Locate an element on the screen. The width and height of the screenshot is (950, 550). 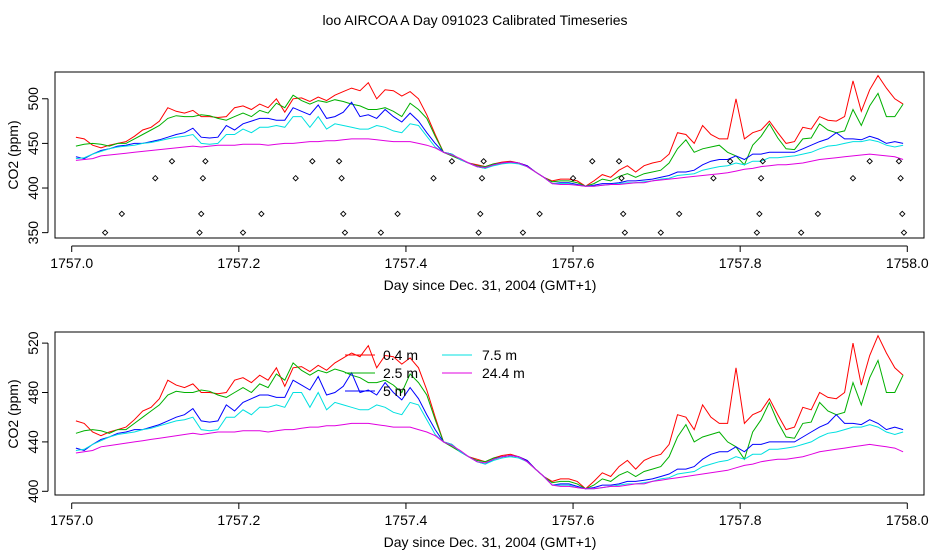
bottom-x-axis: 1757.0 1757.2 1757.4 1757.6 1757.8 1758.0 is located at coordinates (489, 515).